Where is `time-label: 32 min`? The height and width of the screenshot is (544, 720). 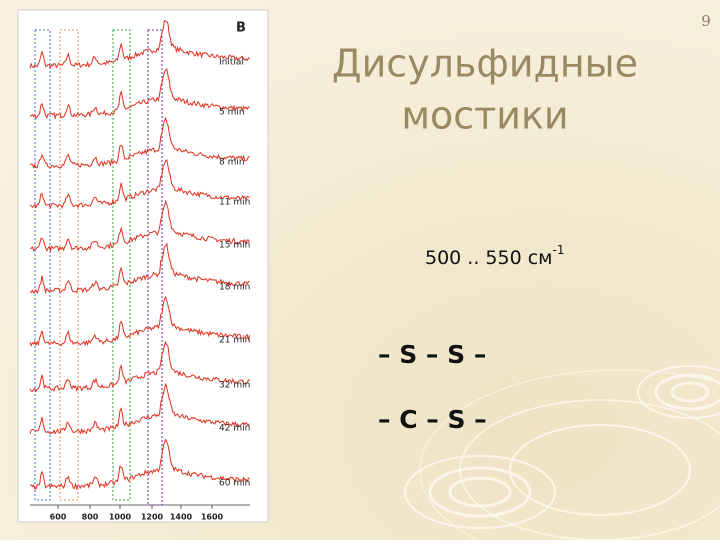
time-label: 32 min is located at coordinates (234, 386).